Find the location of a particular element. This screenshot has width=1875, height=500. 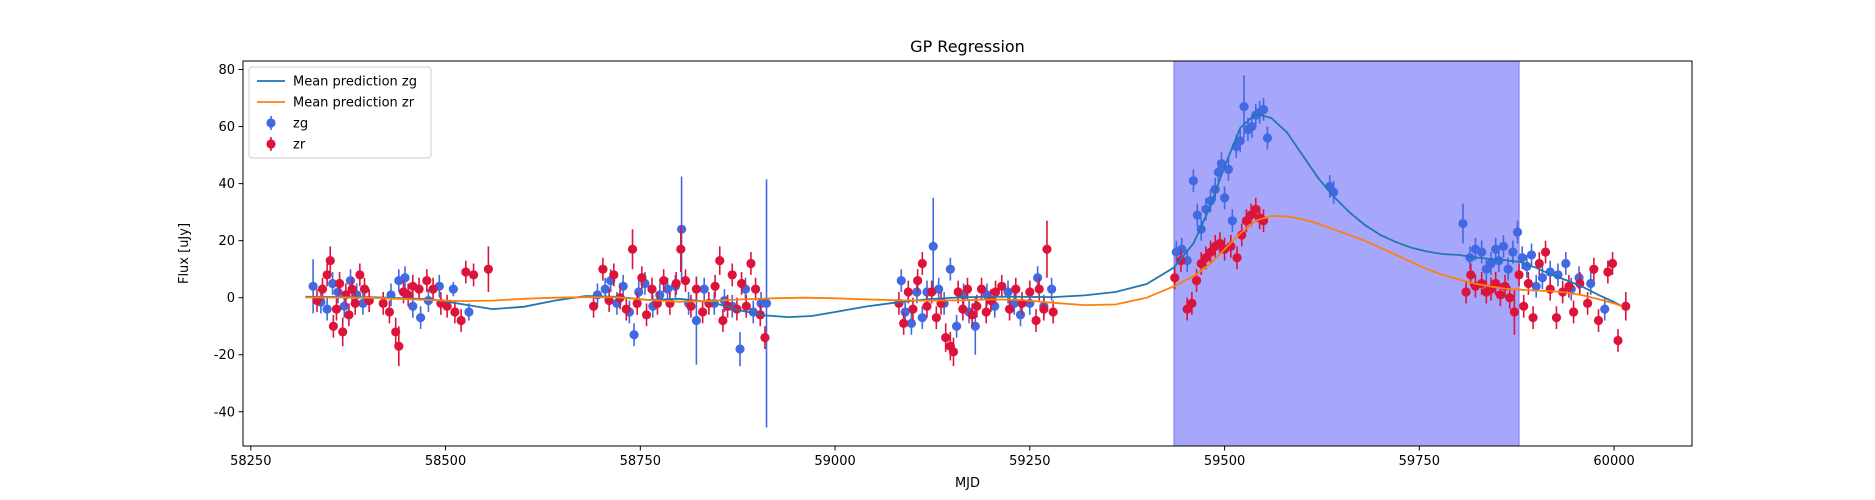

legend-marker-swatch is located at coordinates (271, 123).